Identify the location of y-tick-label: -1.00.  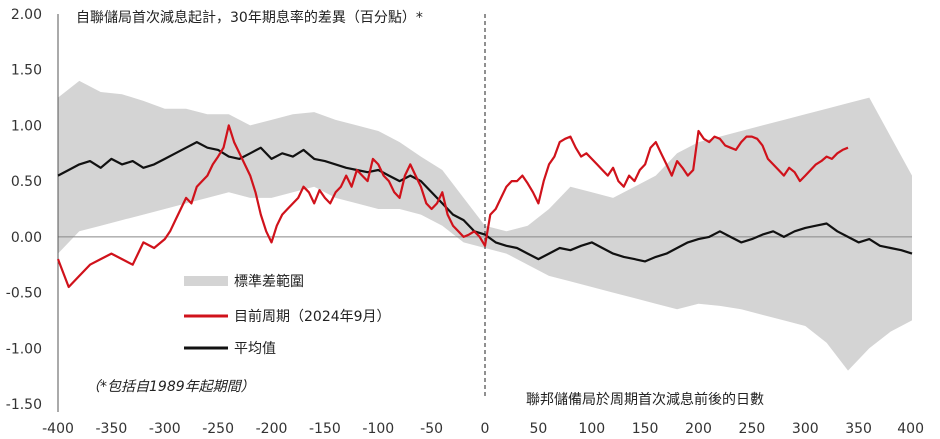
(24, 349).